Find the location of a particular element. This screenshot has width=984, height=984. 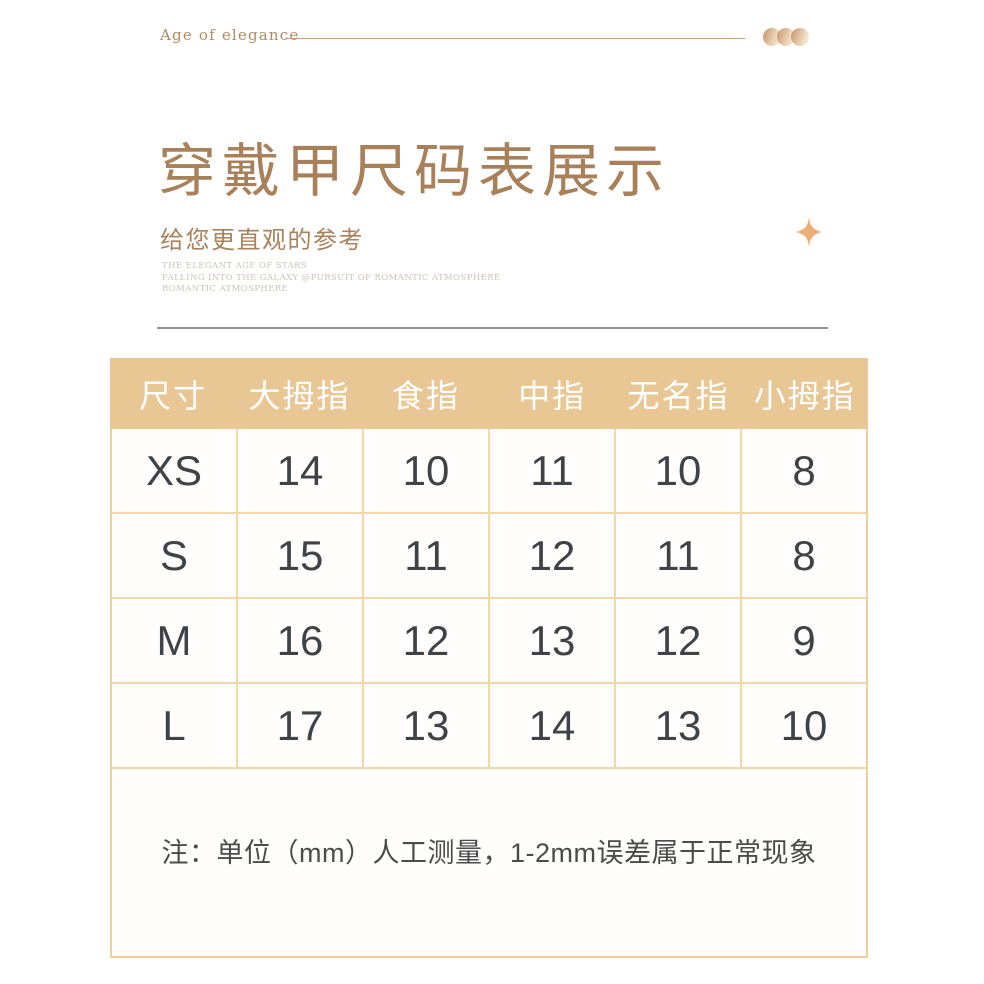

column-header: 无名指 is located at coordinates (678, 395).